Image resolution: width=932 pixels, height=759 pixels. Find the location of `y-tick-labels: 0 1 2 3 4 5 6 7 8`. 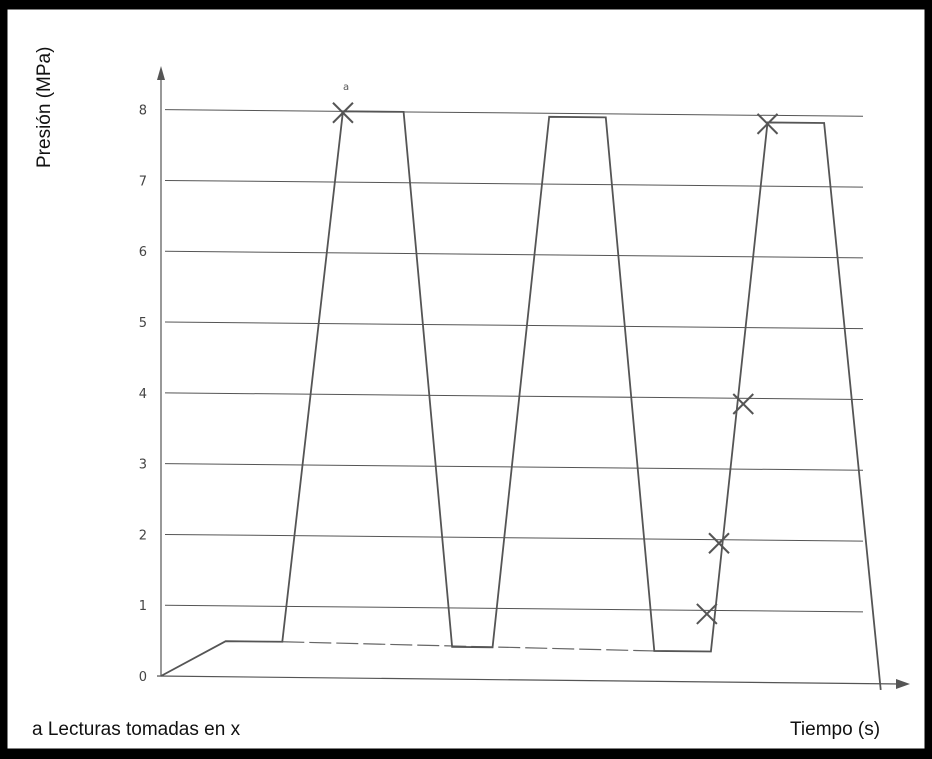

y-tick-labels: 0 1 2 3 4 5 6 7 8 is located at coordinates (143, 394).